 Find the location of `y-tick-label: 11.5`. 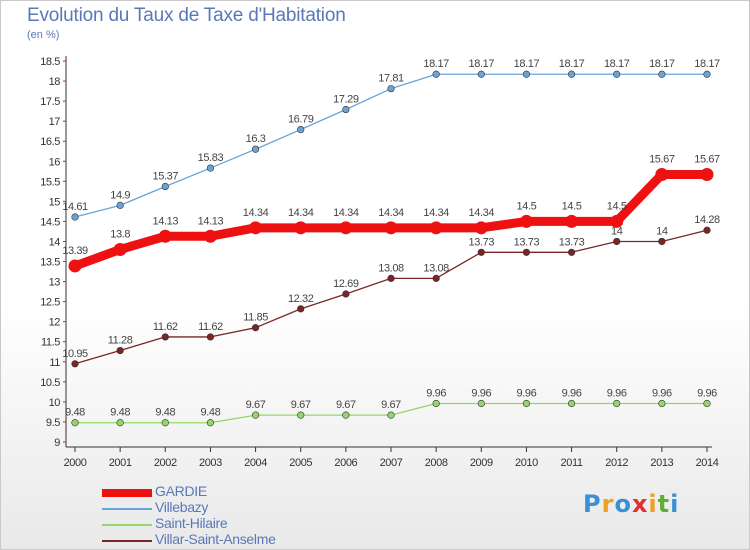

y-tick-label: 11.5 is located at coordinates (50, 343).